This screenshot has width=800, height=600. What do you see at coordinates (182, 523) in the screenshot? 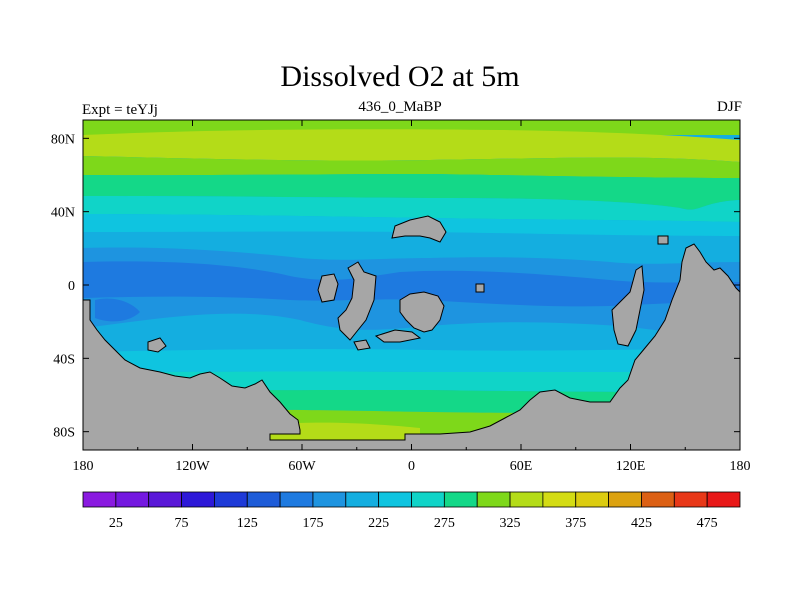
I see `colorbar-label: 75` at bounding box center [182, 523].